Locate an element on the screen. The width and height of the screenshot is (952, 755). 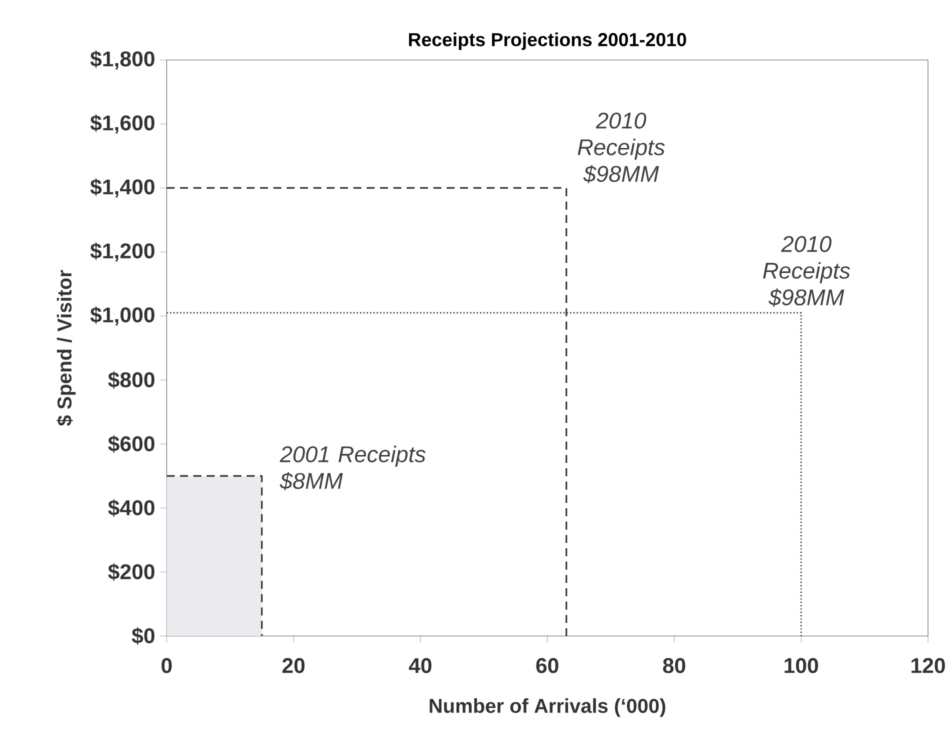
y-tick-label: $1,000 is located at coordinates (122, 316).